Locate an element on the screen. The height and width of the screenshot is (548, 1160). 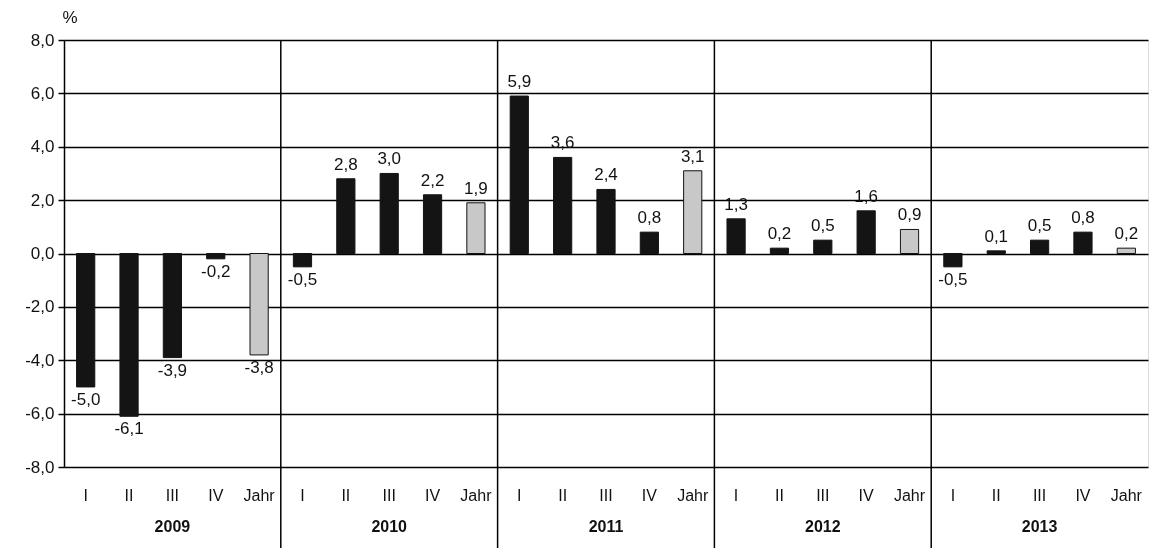
data-label: -6,1 is located at coordinates (129, 429).